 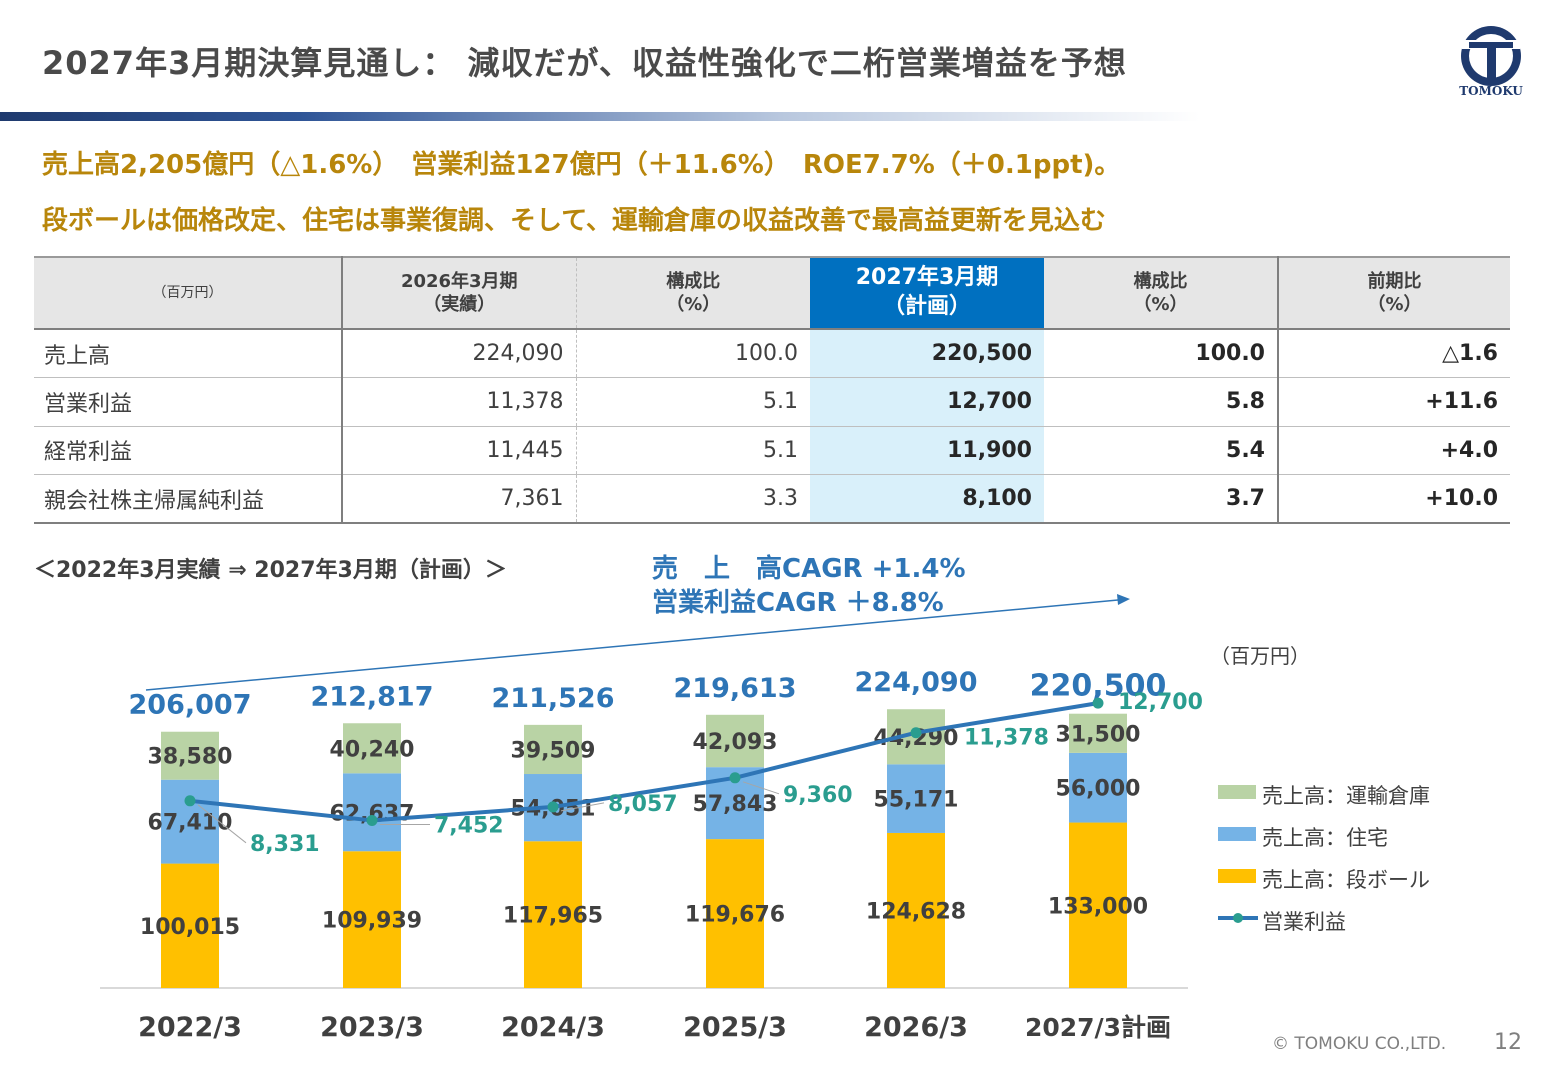 What do you see at coordinates (1098, 1027) in the screenshot?
I see `x-tick-label: 2027/3計画` at bounding box center [1098, 1027].